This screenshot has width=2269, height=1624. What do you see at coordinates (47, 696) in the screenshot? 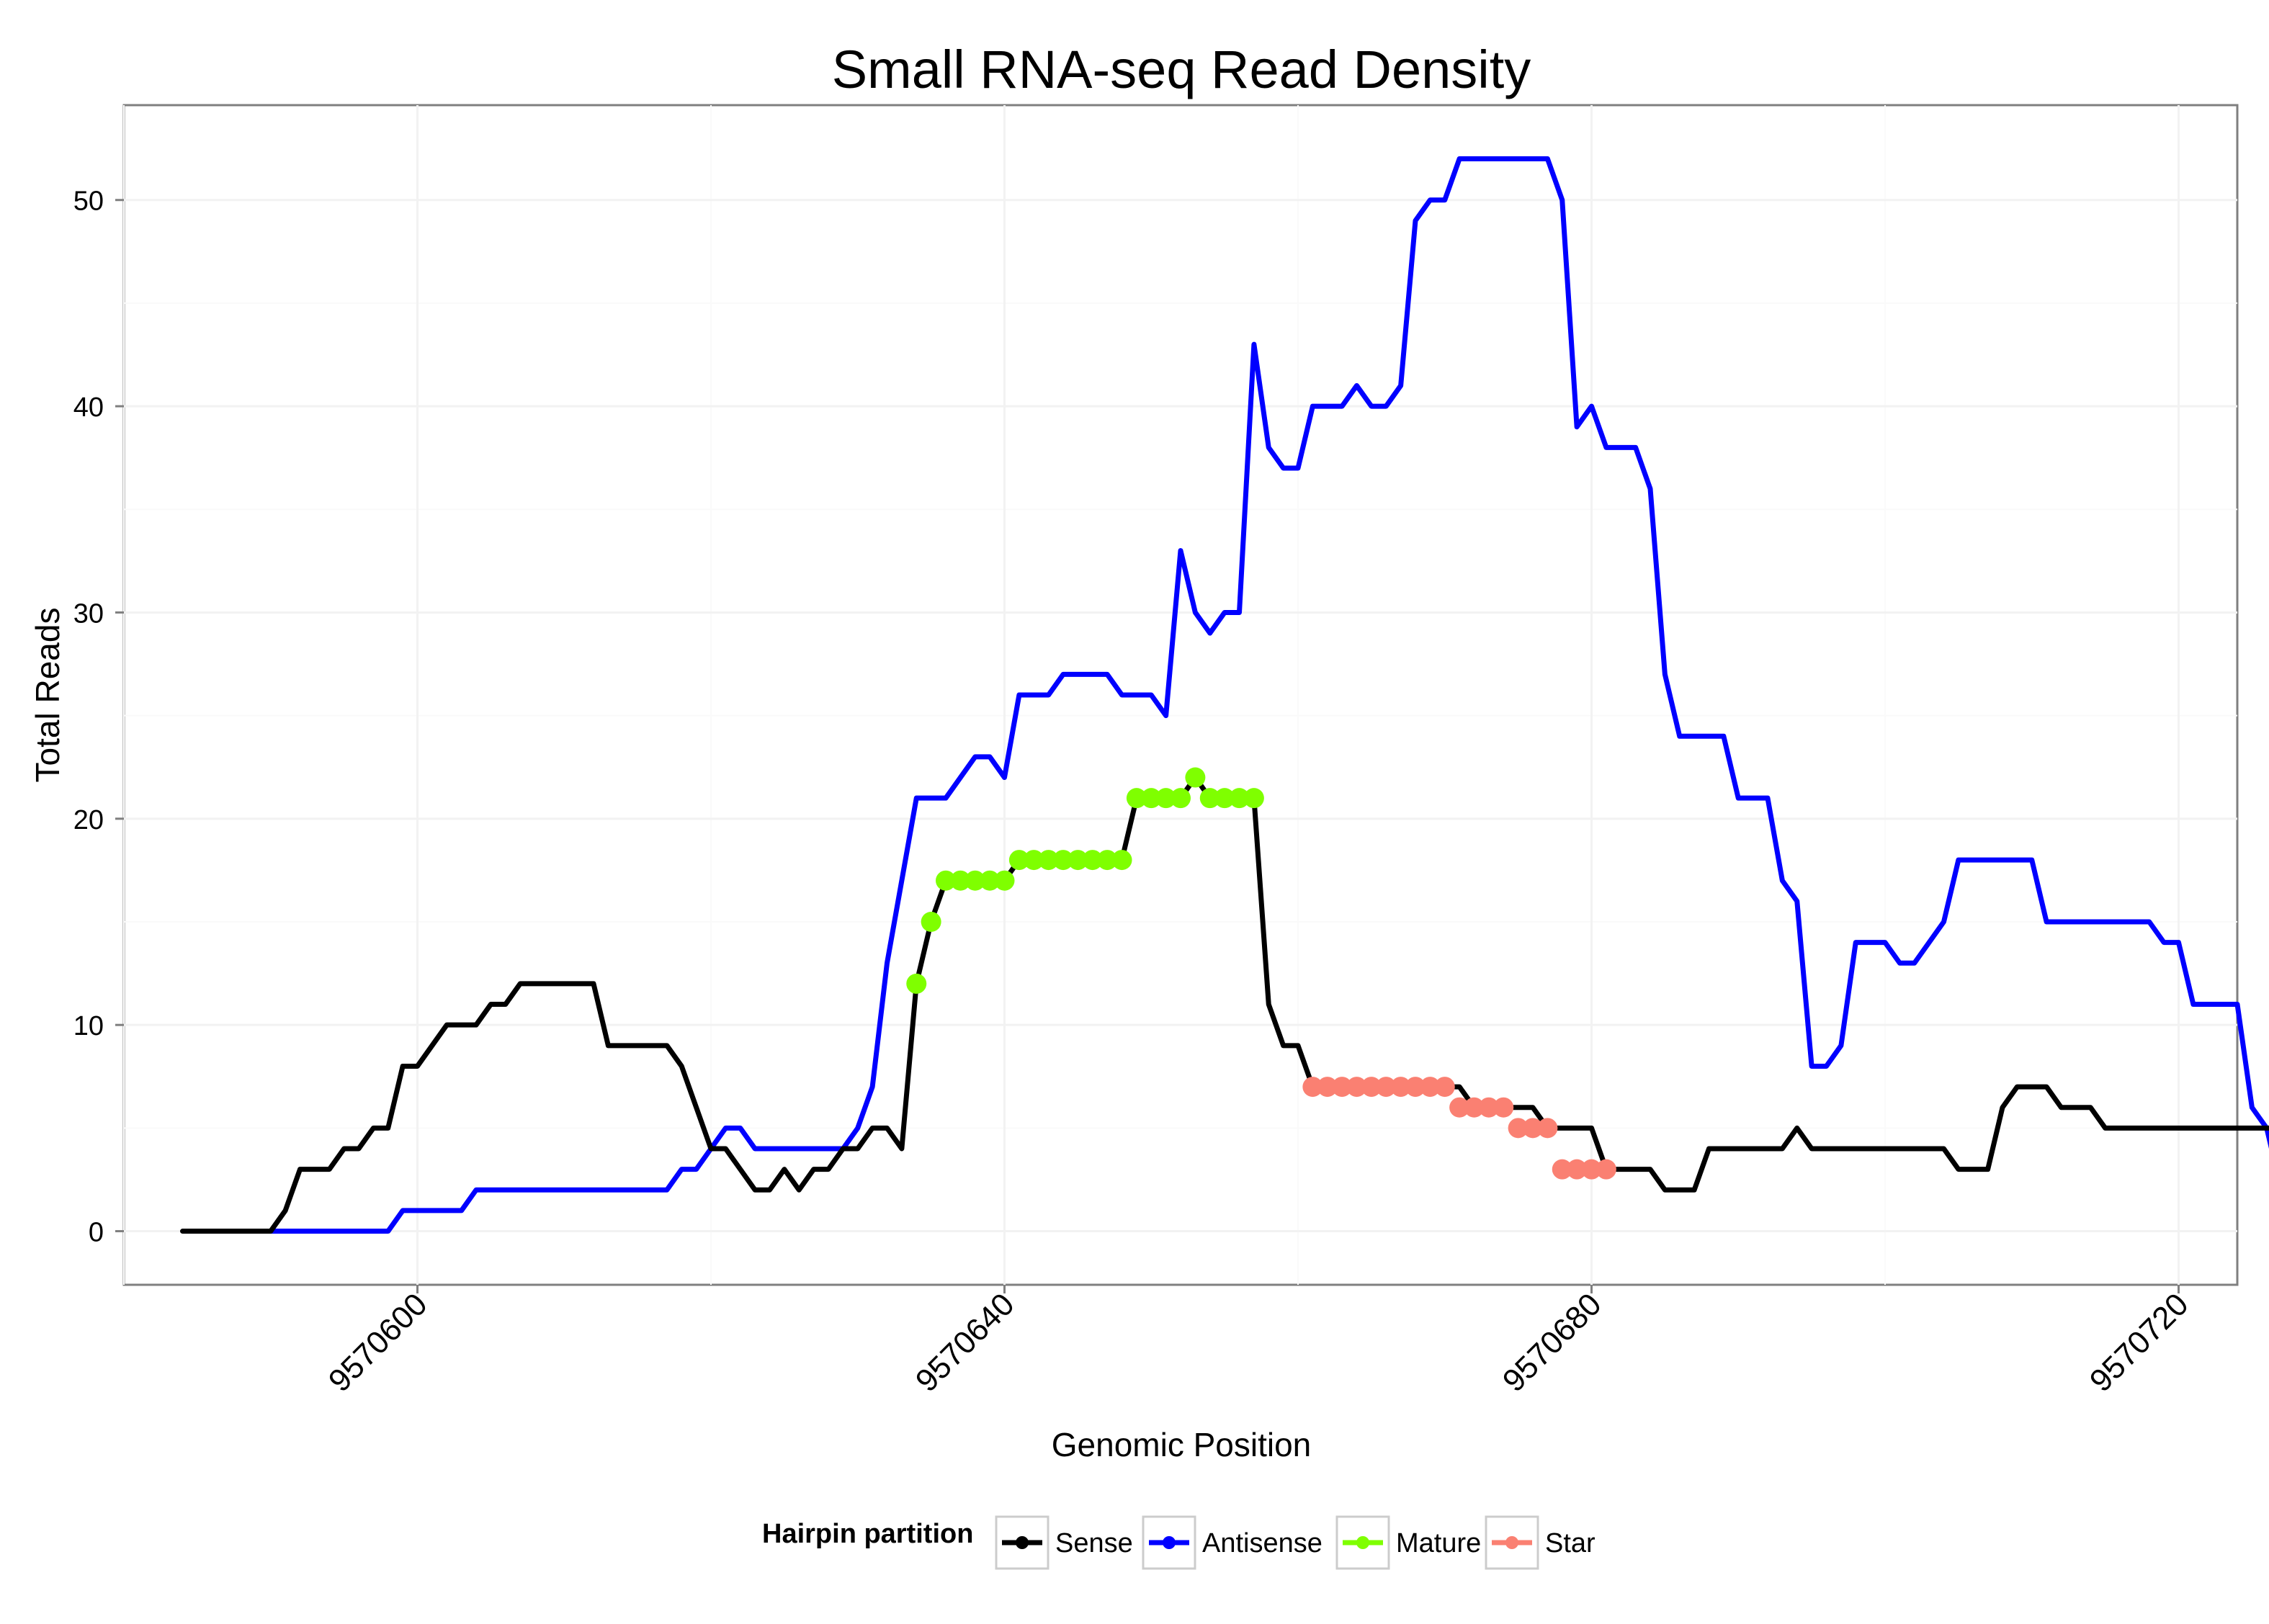
I see `y-axis-label: Total Reads` at bounding box center [47, 696].